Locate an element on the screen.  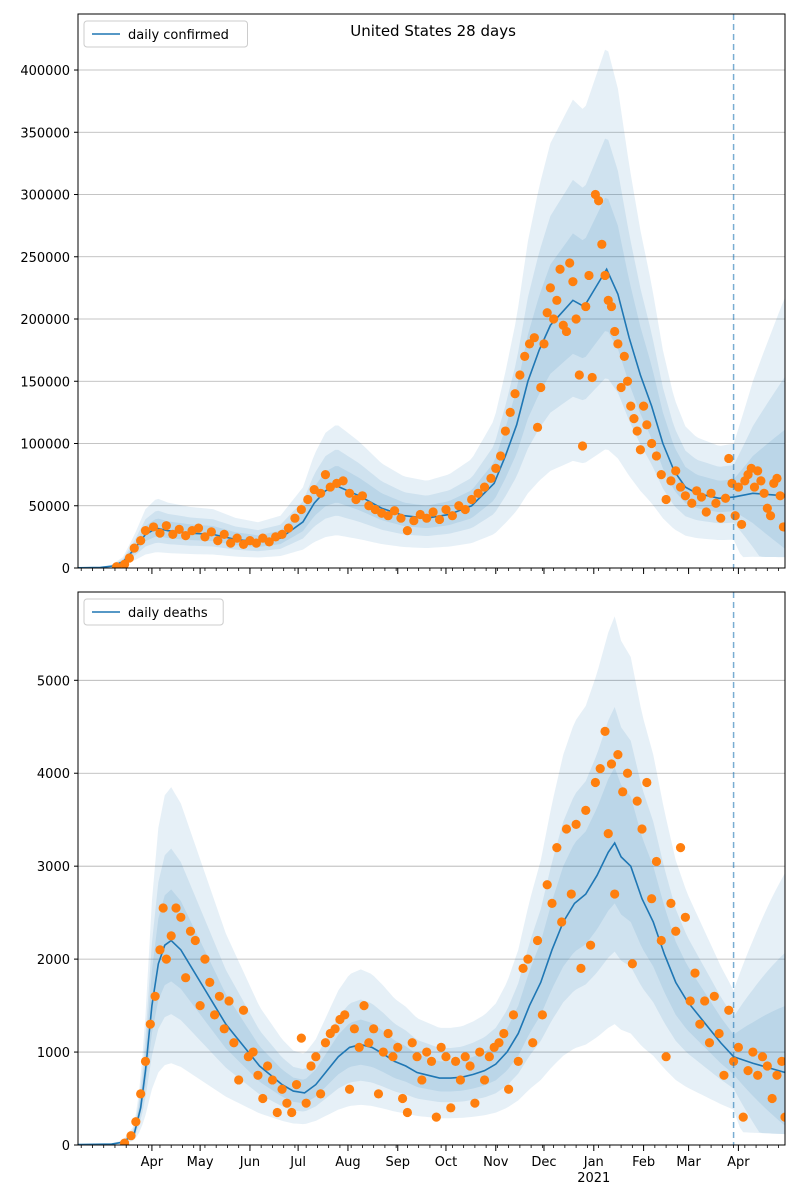
x-tick-label-9: Jan is located at coordinates (593, 1162).